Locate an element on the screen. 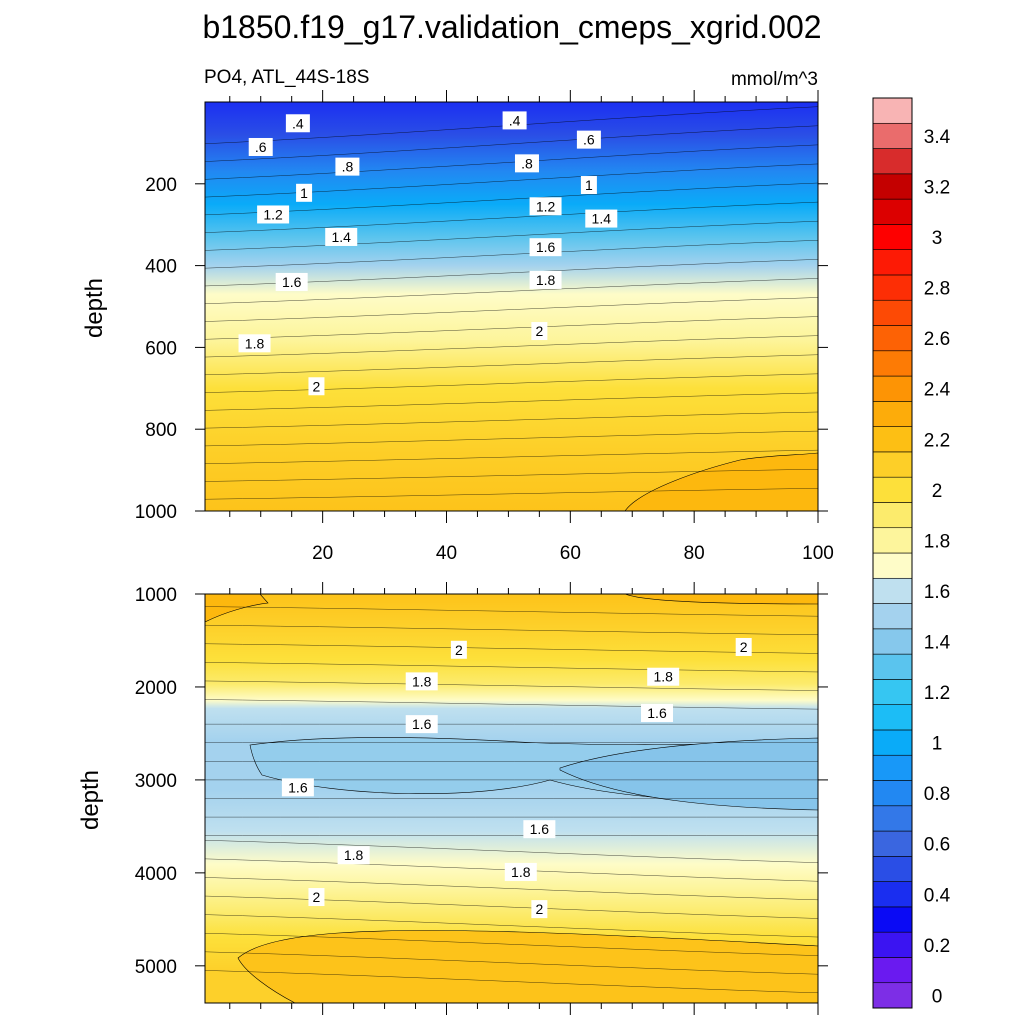  units-label: mmol/m^3 is located at coordinates (774, 79).